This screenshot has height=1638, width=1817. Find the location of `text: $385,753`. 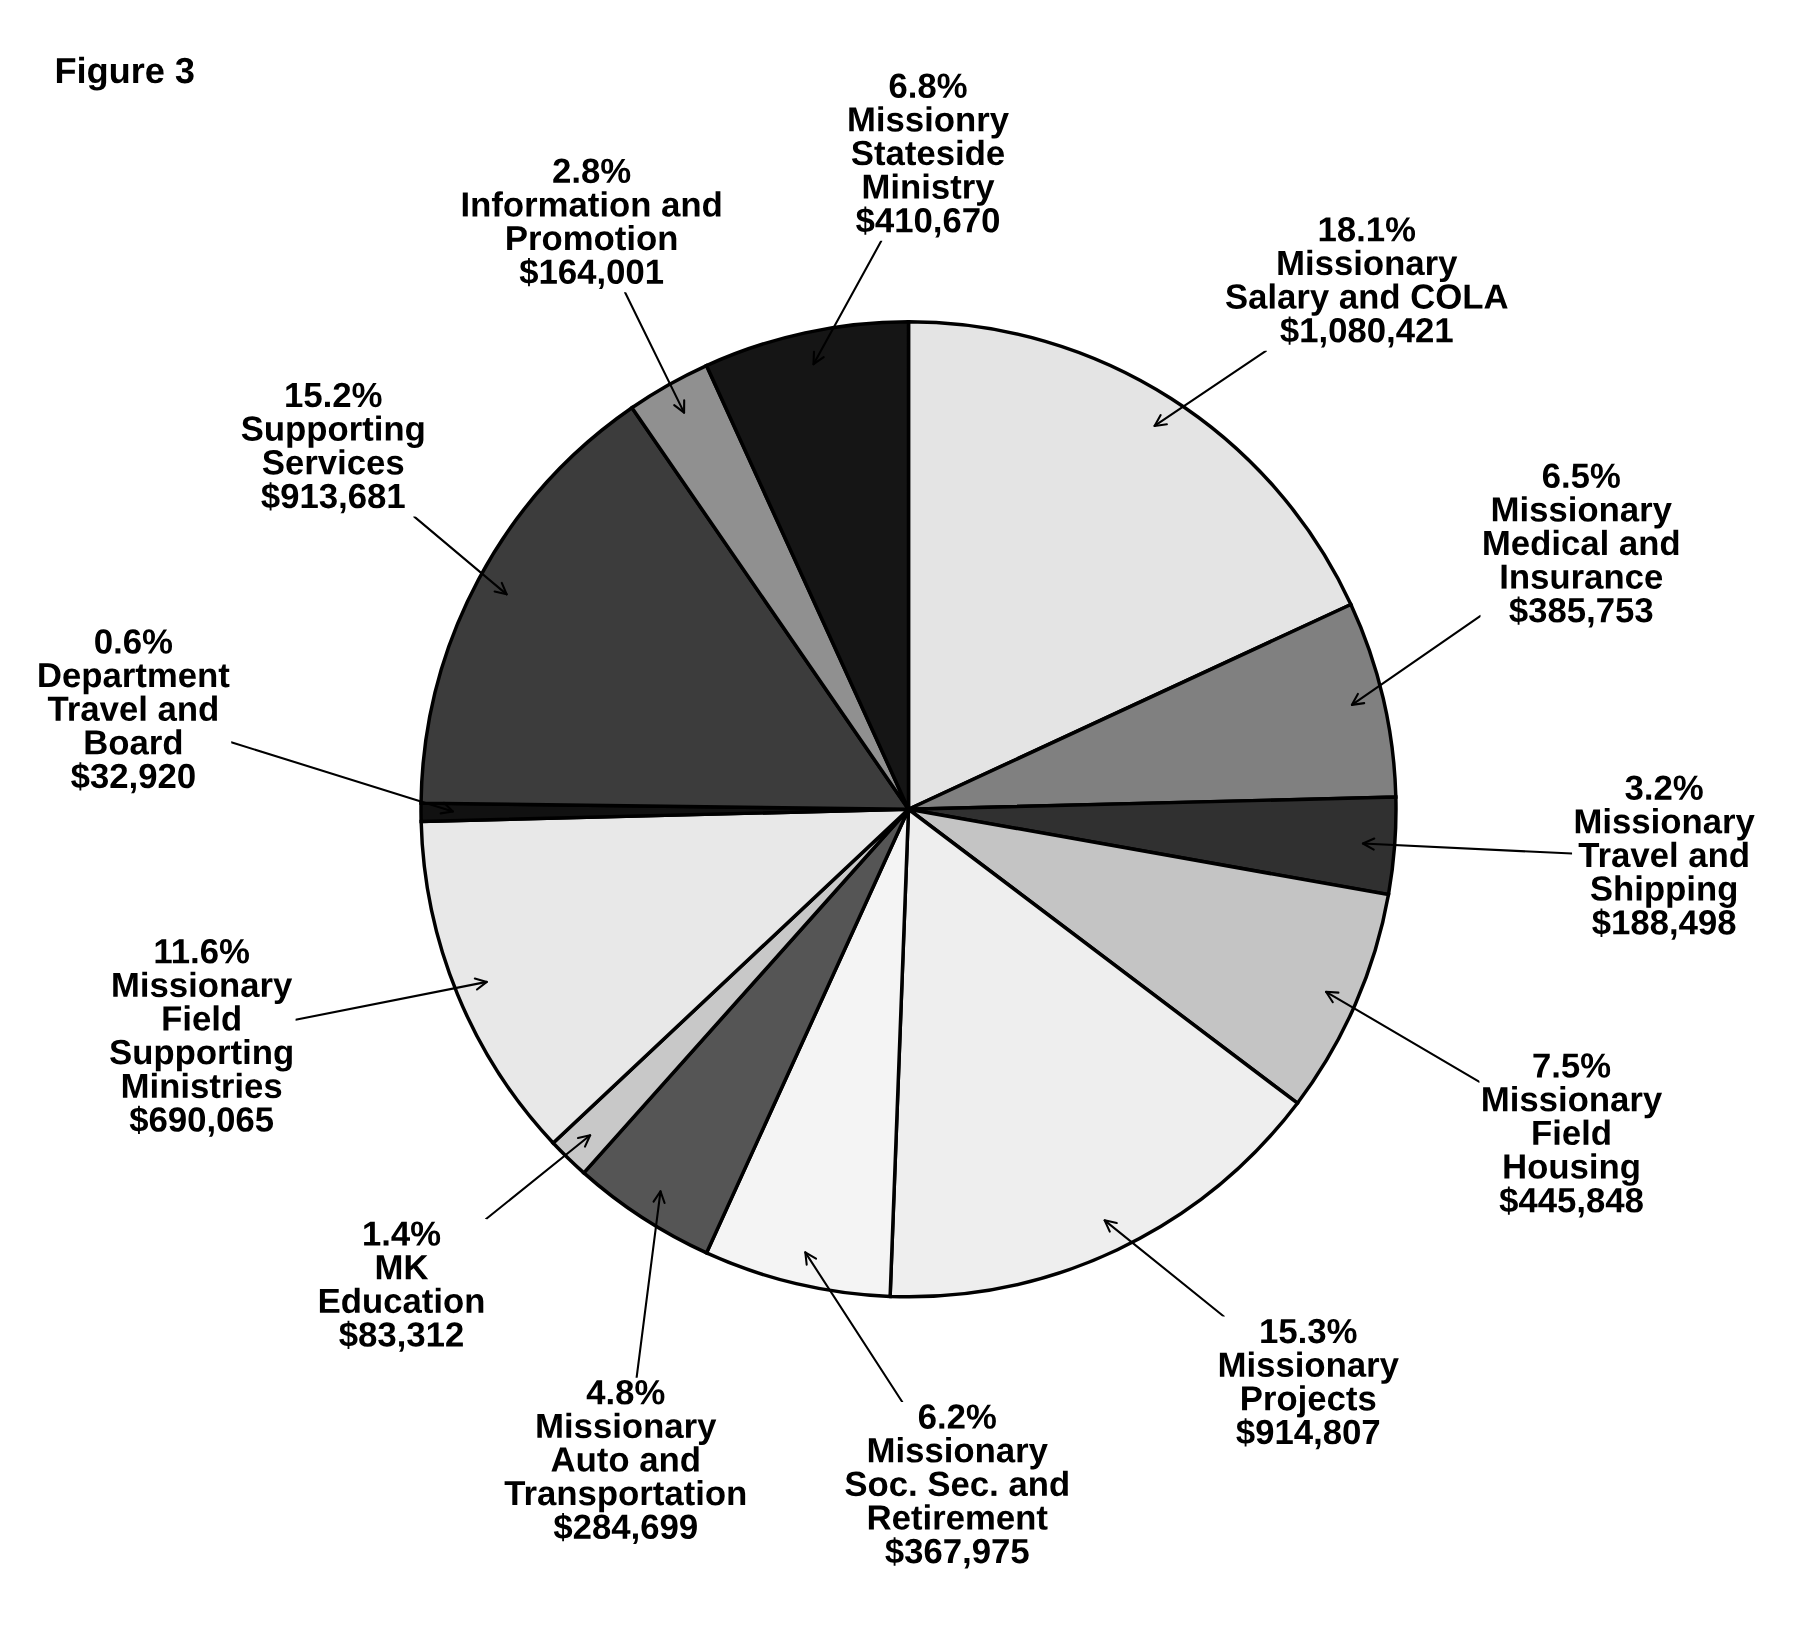

text: $385,753 is located at coordinates (1581, 612).